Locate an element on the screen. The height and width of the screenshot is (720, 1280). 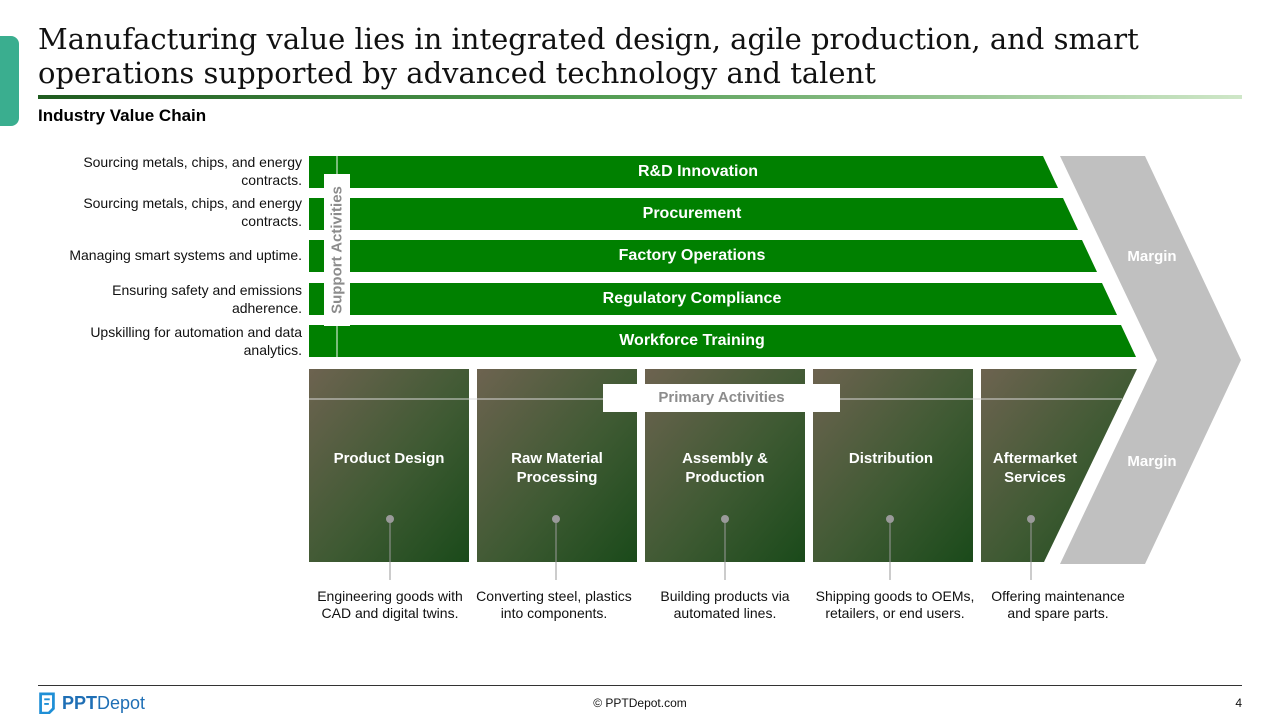
support-bar-factory is located at coordinates (703, 256).